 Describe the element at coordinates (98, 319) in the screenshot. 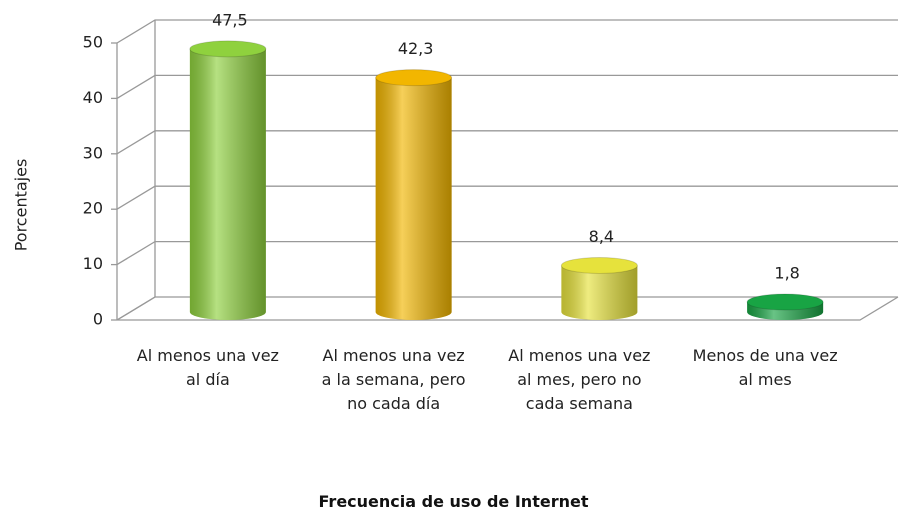

I see `y-tick-label: 0` at that location.